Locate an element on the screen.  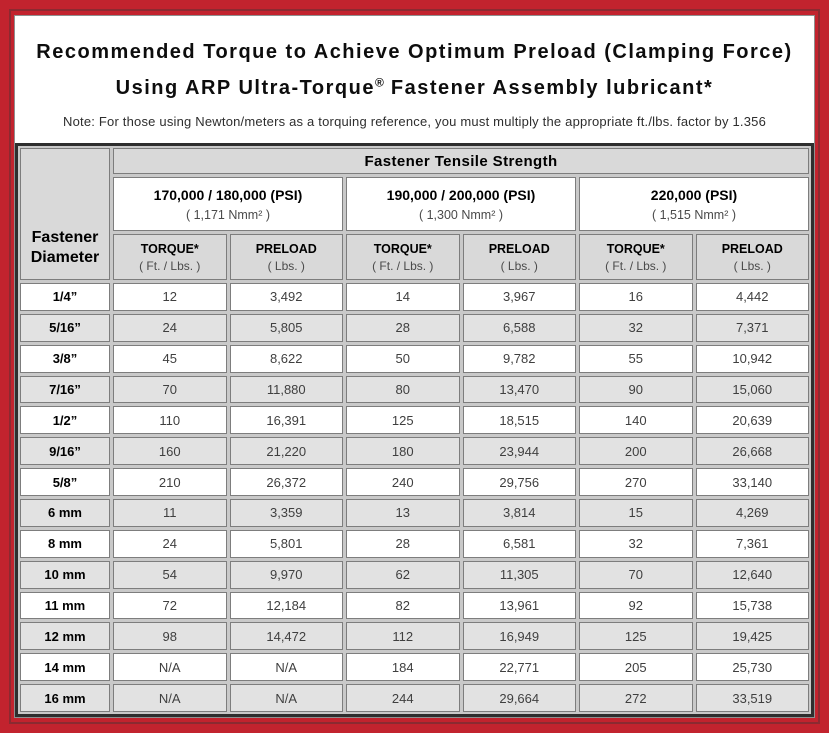
torque-value-cell: 80 is located at coordinates (403, 389).